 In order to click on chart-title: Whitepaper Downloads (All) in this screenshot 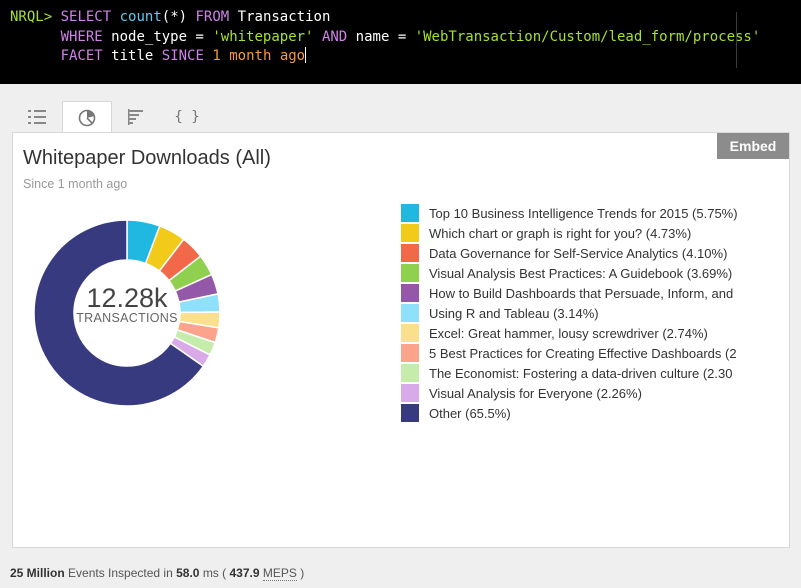, I will do `click(147, 158)`.